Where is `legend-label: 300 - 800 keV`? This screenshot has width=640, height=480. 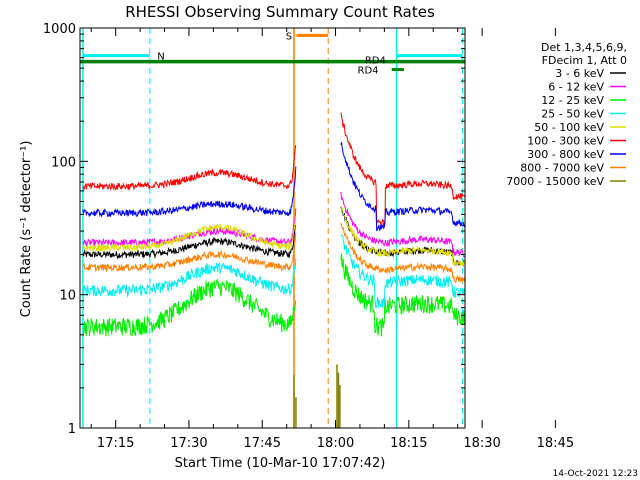 legend-label: 300 - 800 keV is located at coordinates (565, 154).